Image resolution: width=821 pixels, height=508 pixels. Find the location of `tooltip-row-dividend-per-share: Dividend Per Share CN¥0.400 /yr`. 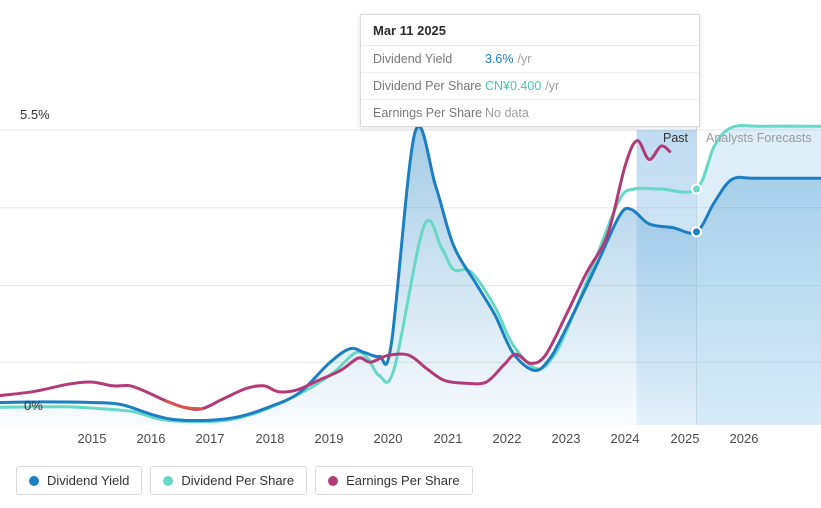

tooltip-row-dividend-per-share: Dividend Per Share CN¥0.400 /yr is located at coordinates (530, 85).